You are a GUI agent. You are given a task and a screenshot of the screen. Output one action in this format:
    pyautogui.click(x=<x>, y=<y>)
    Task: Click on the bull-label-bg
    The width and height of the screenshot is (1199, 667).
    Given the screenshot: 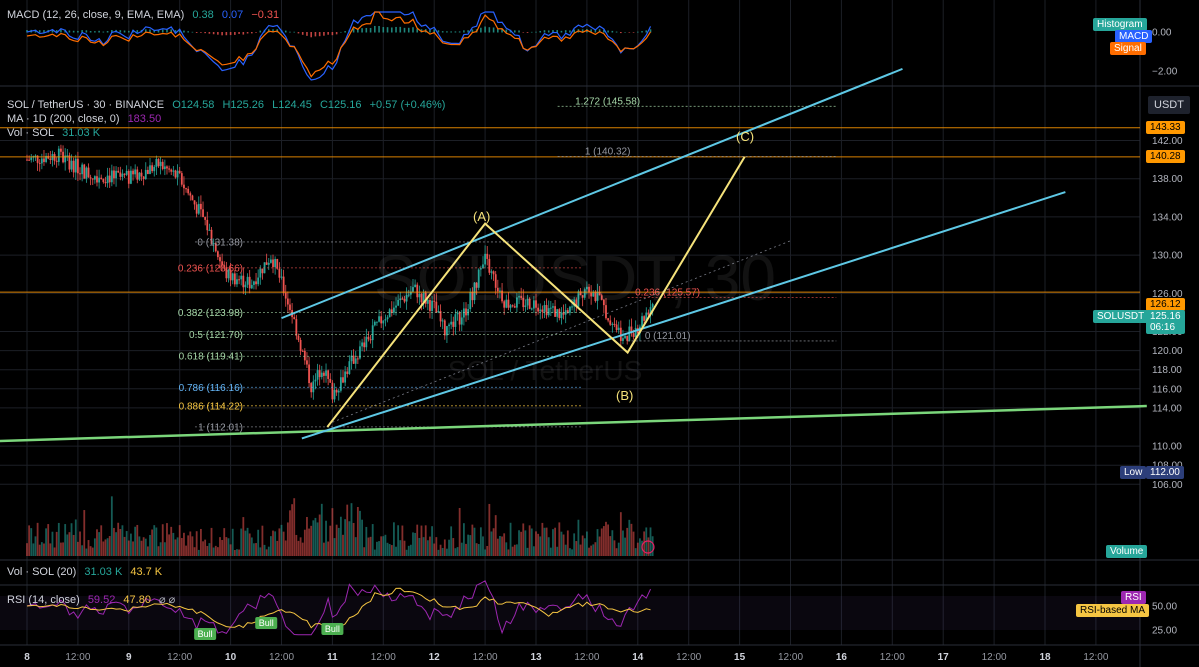 What is the action you would take?
    pyautogui.click(x=332, y=629)
    